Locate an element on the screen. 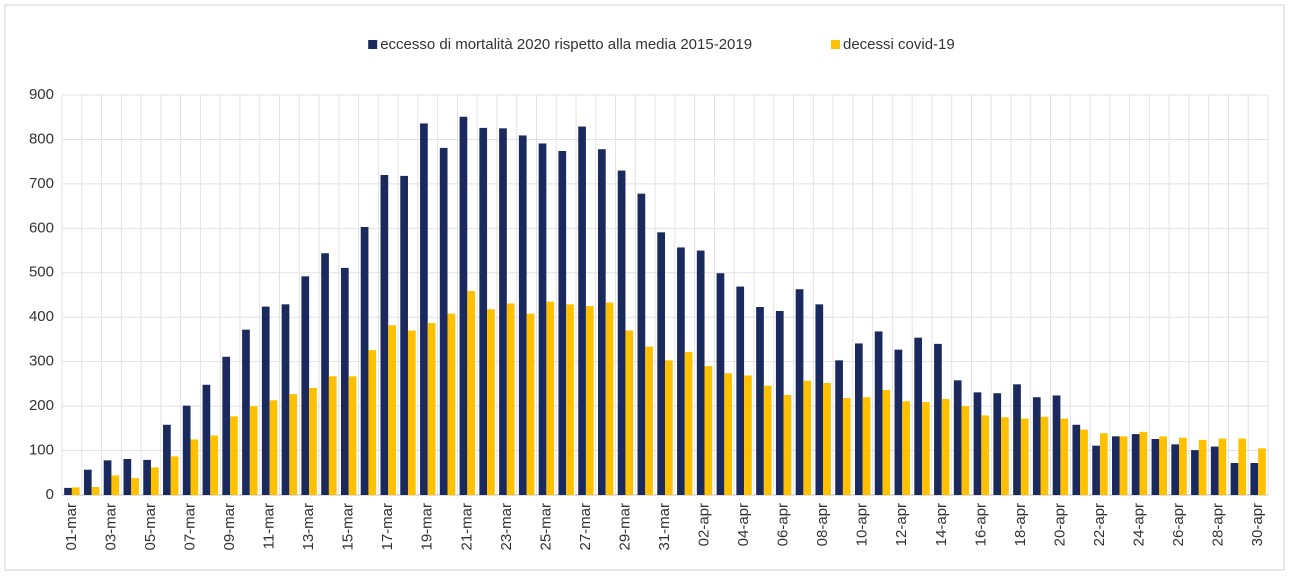 The width and height of the screenshot is (1290, 580). y-tick-label: 300 is located at coordinates (41, 361).